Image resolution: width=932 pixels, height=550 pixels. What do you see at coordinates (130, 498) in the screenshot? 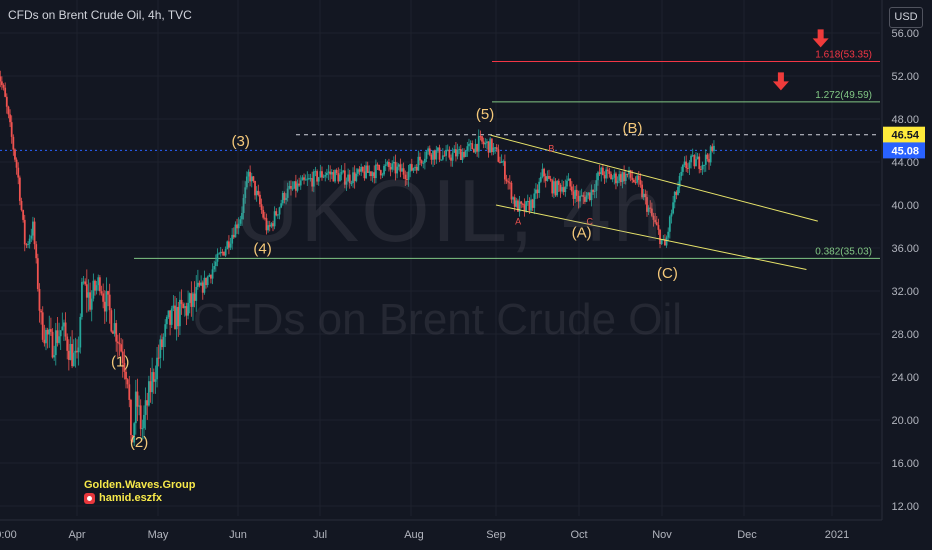
I see `author-handle: hamid.eszfx` at bounding box center [130, 498].